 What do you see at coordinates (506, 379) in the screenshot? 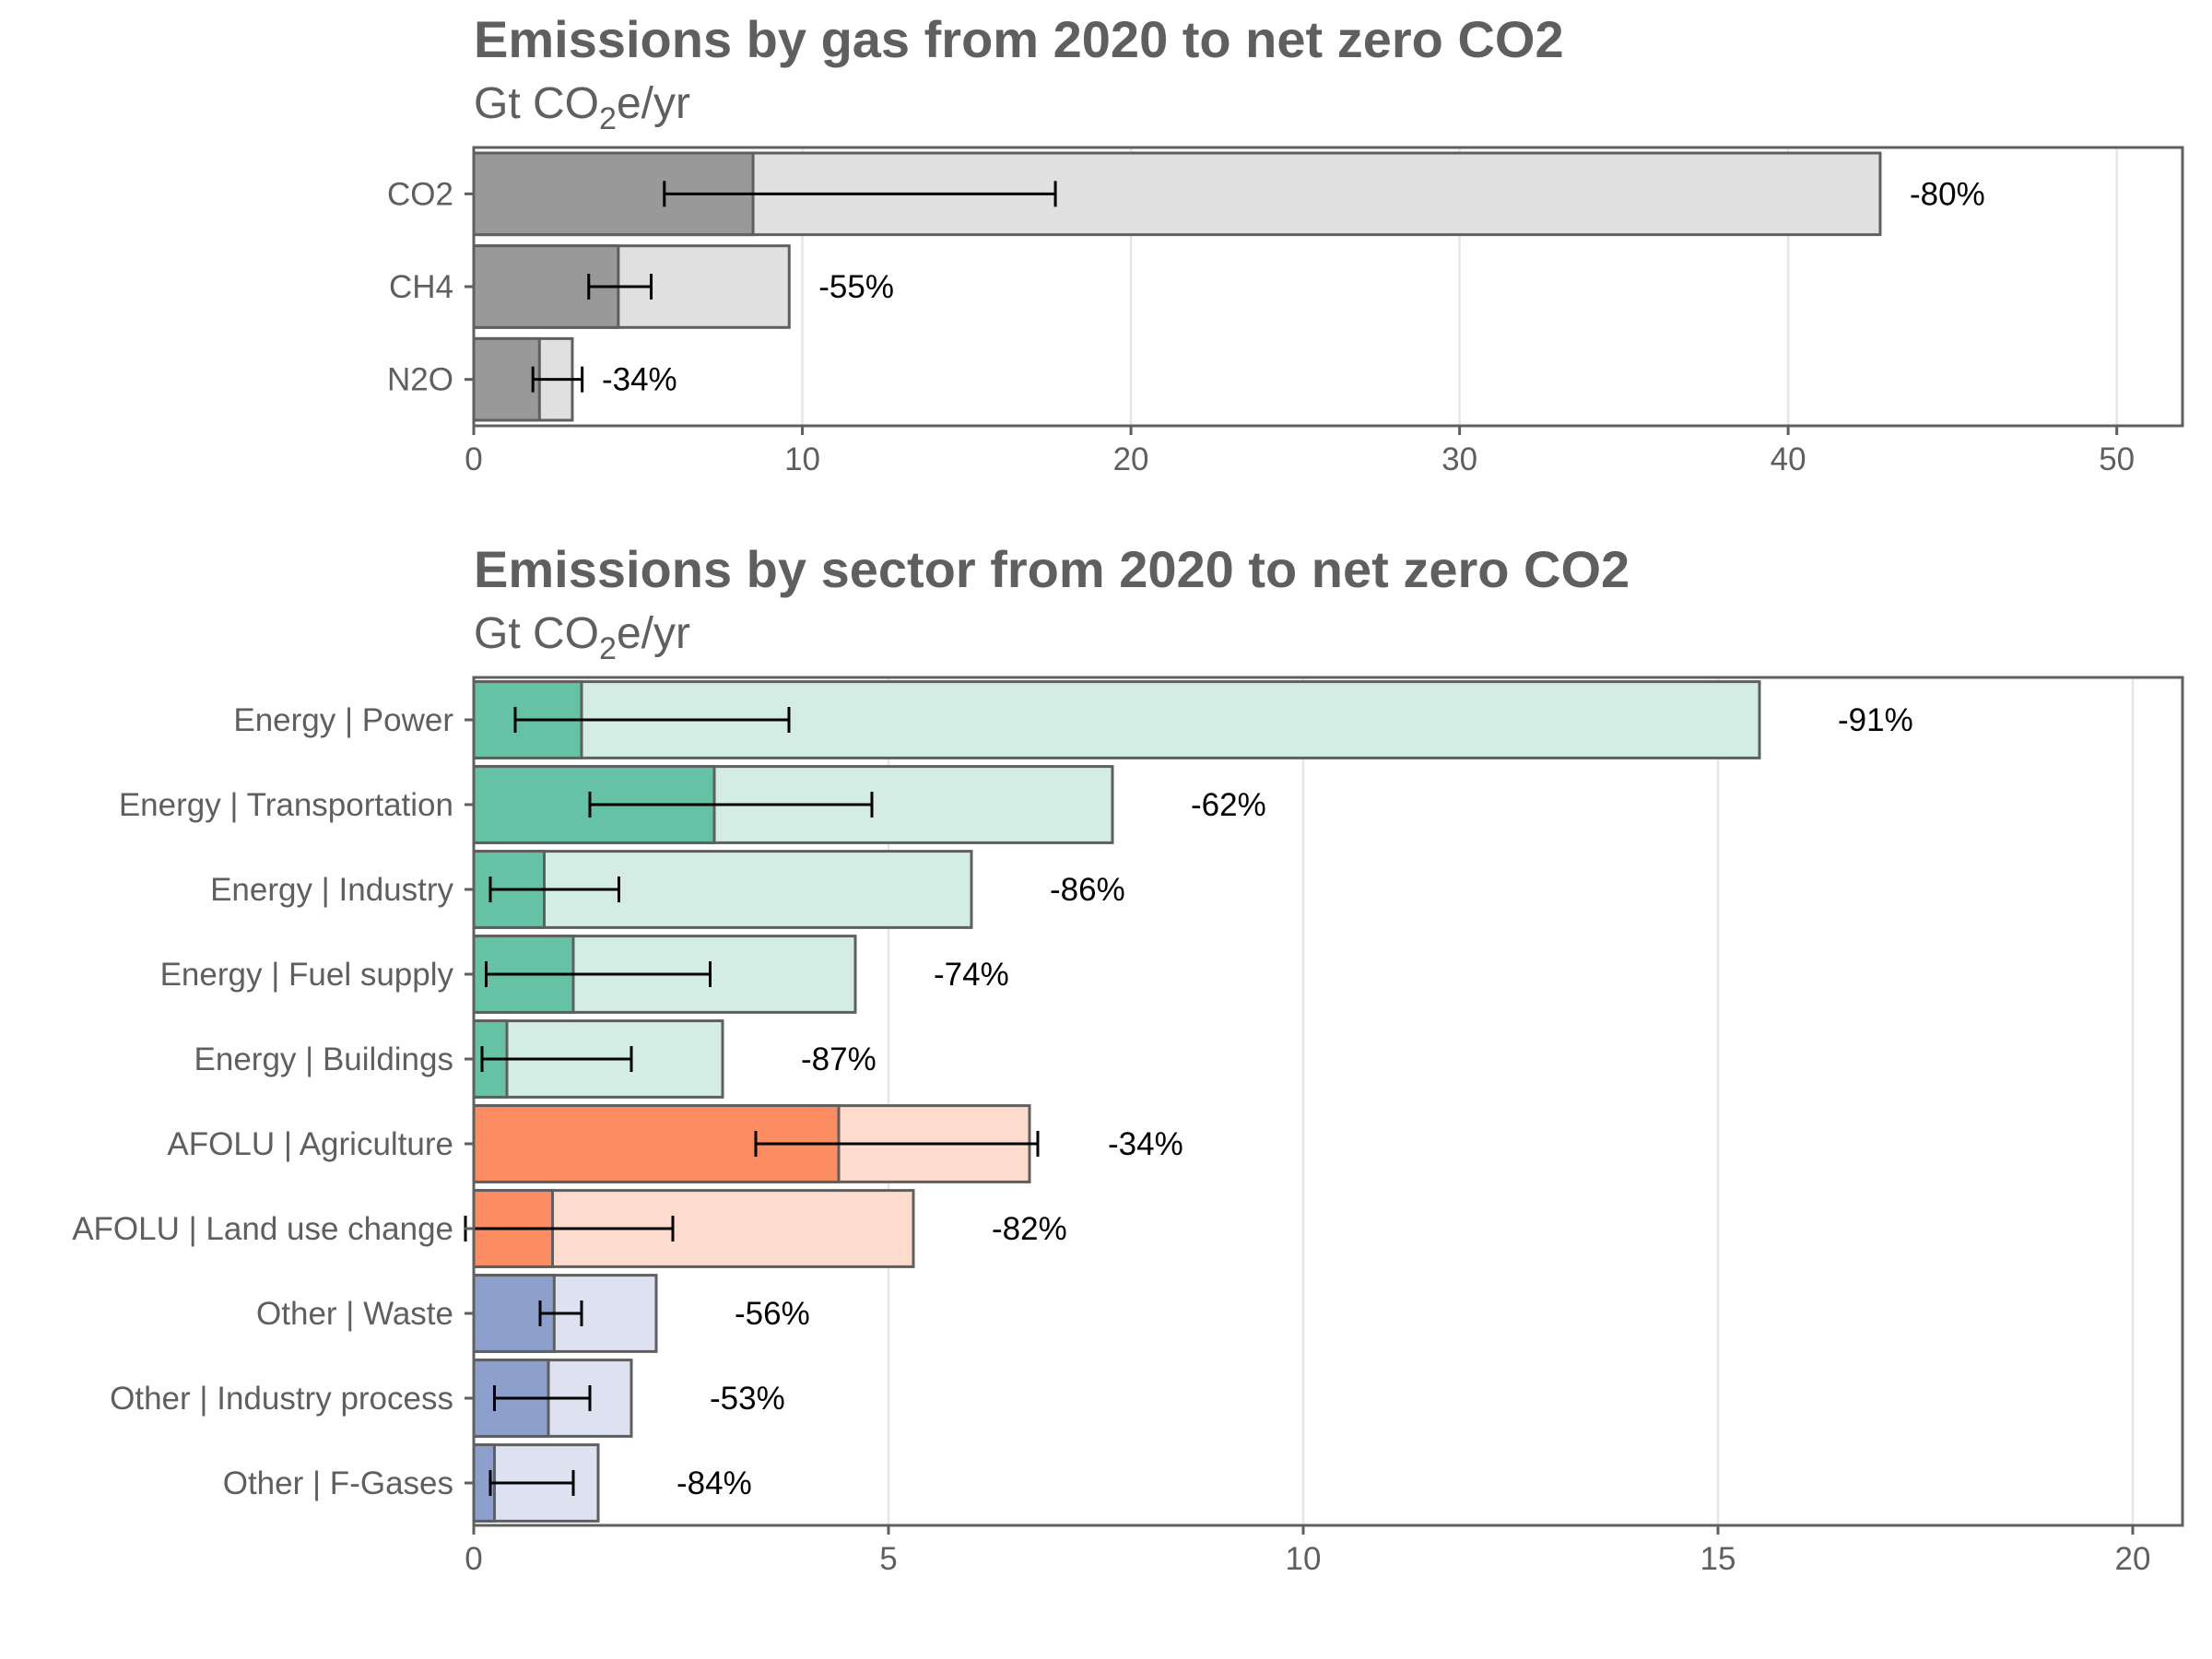
I see `gas-bar-netzero` at bounding box center [506, 379].